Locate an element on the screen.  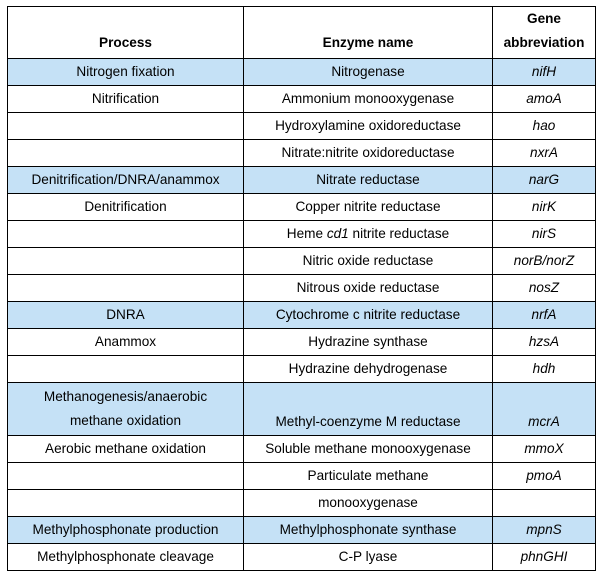
enzyme-cell: Methylphosphonate synthase is located at coordinates (368, 530).